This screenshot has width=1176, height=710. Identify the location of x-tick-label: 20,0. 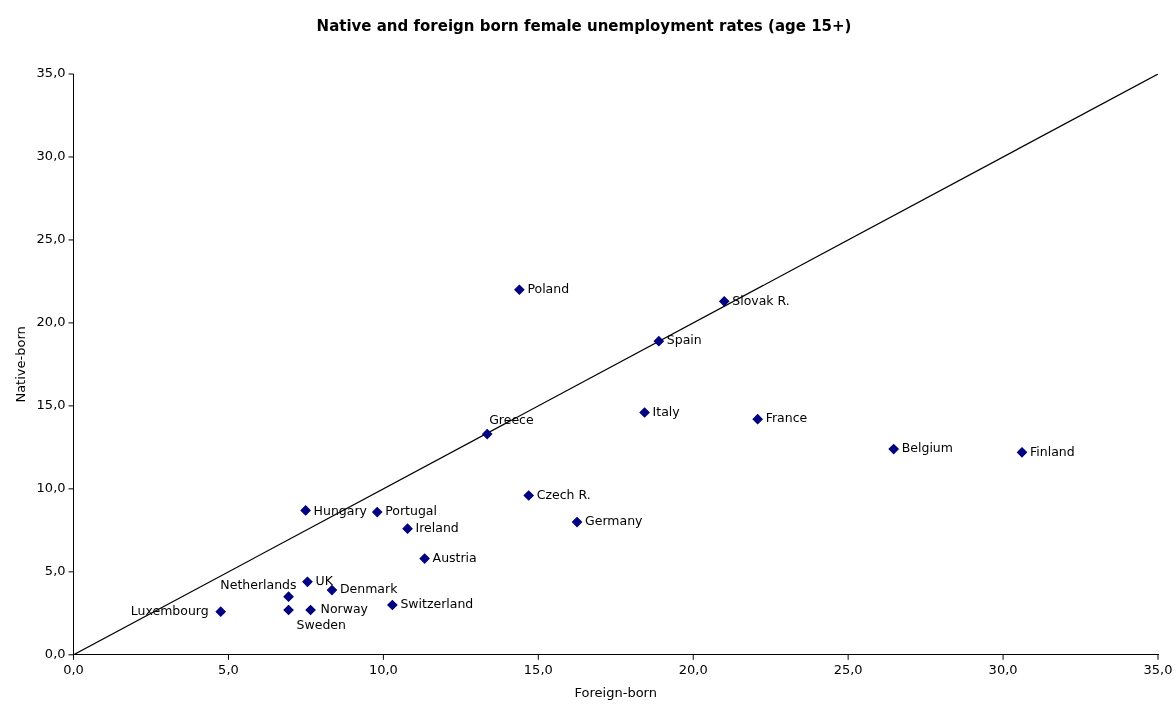
(693, 669).